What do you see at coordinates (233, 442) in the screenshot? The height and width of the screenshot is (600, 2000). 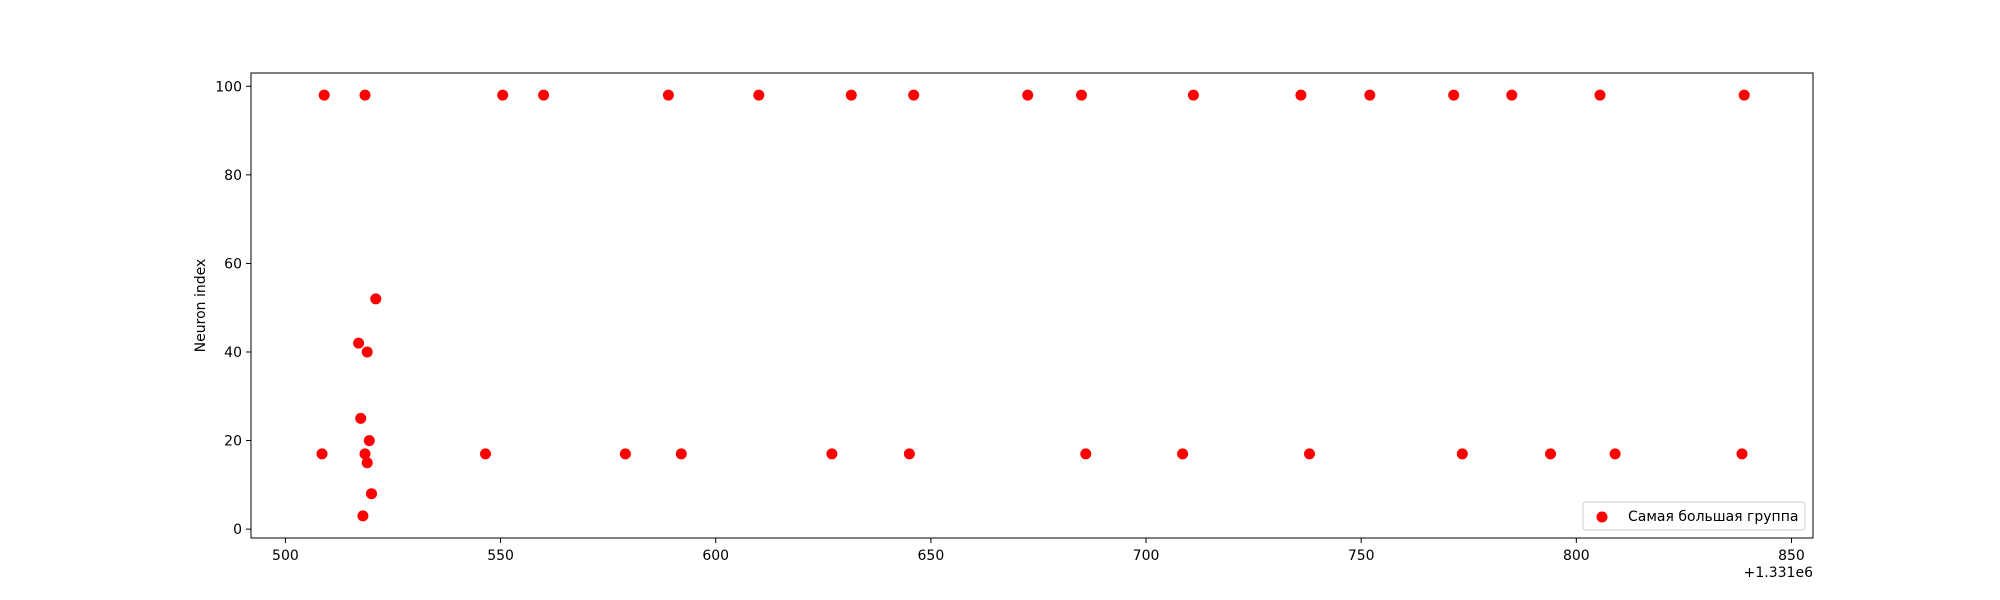 I see `y-tick-label: 20` at bounding box center [233, 442].